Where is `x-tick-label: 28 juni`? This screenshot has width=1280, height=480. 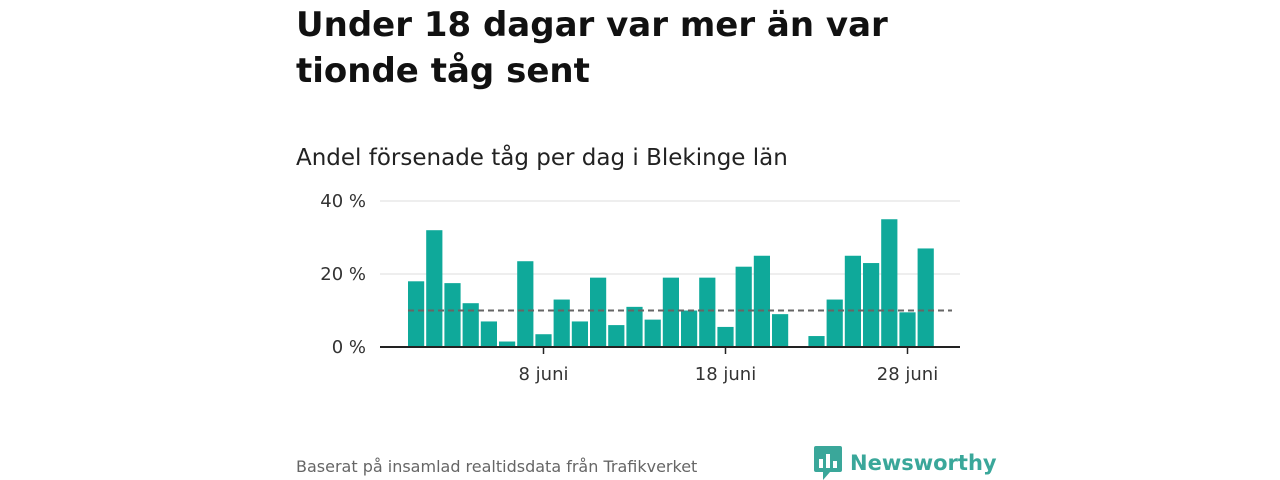
x-tick-label: 28 juni is located at coordinates (907, 374).